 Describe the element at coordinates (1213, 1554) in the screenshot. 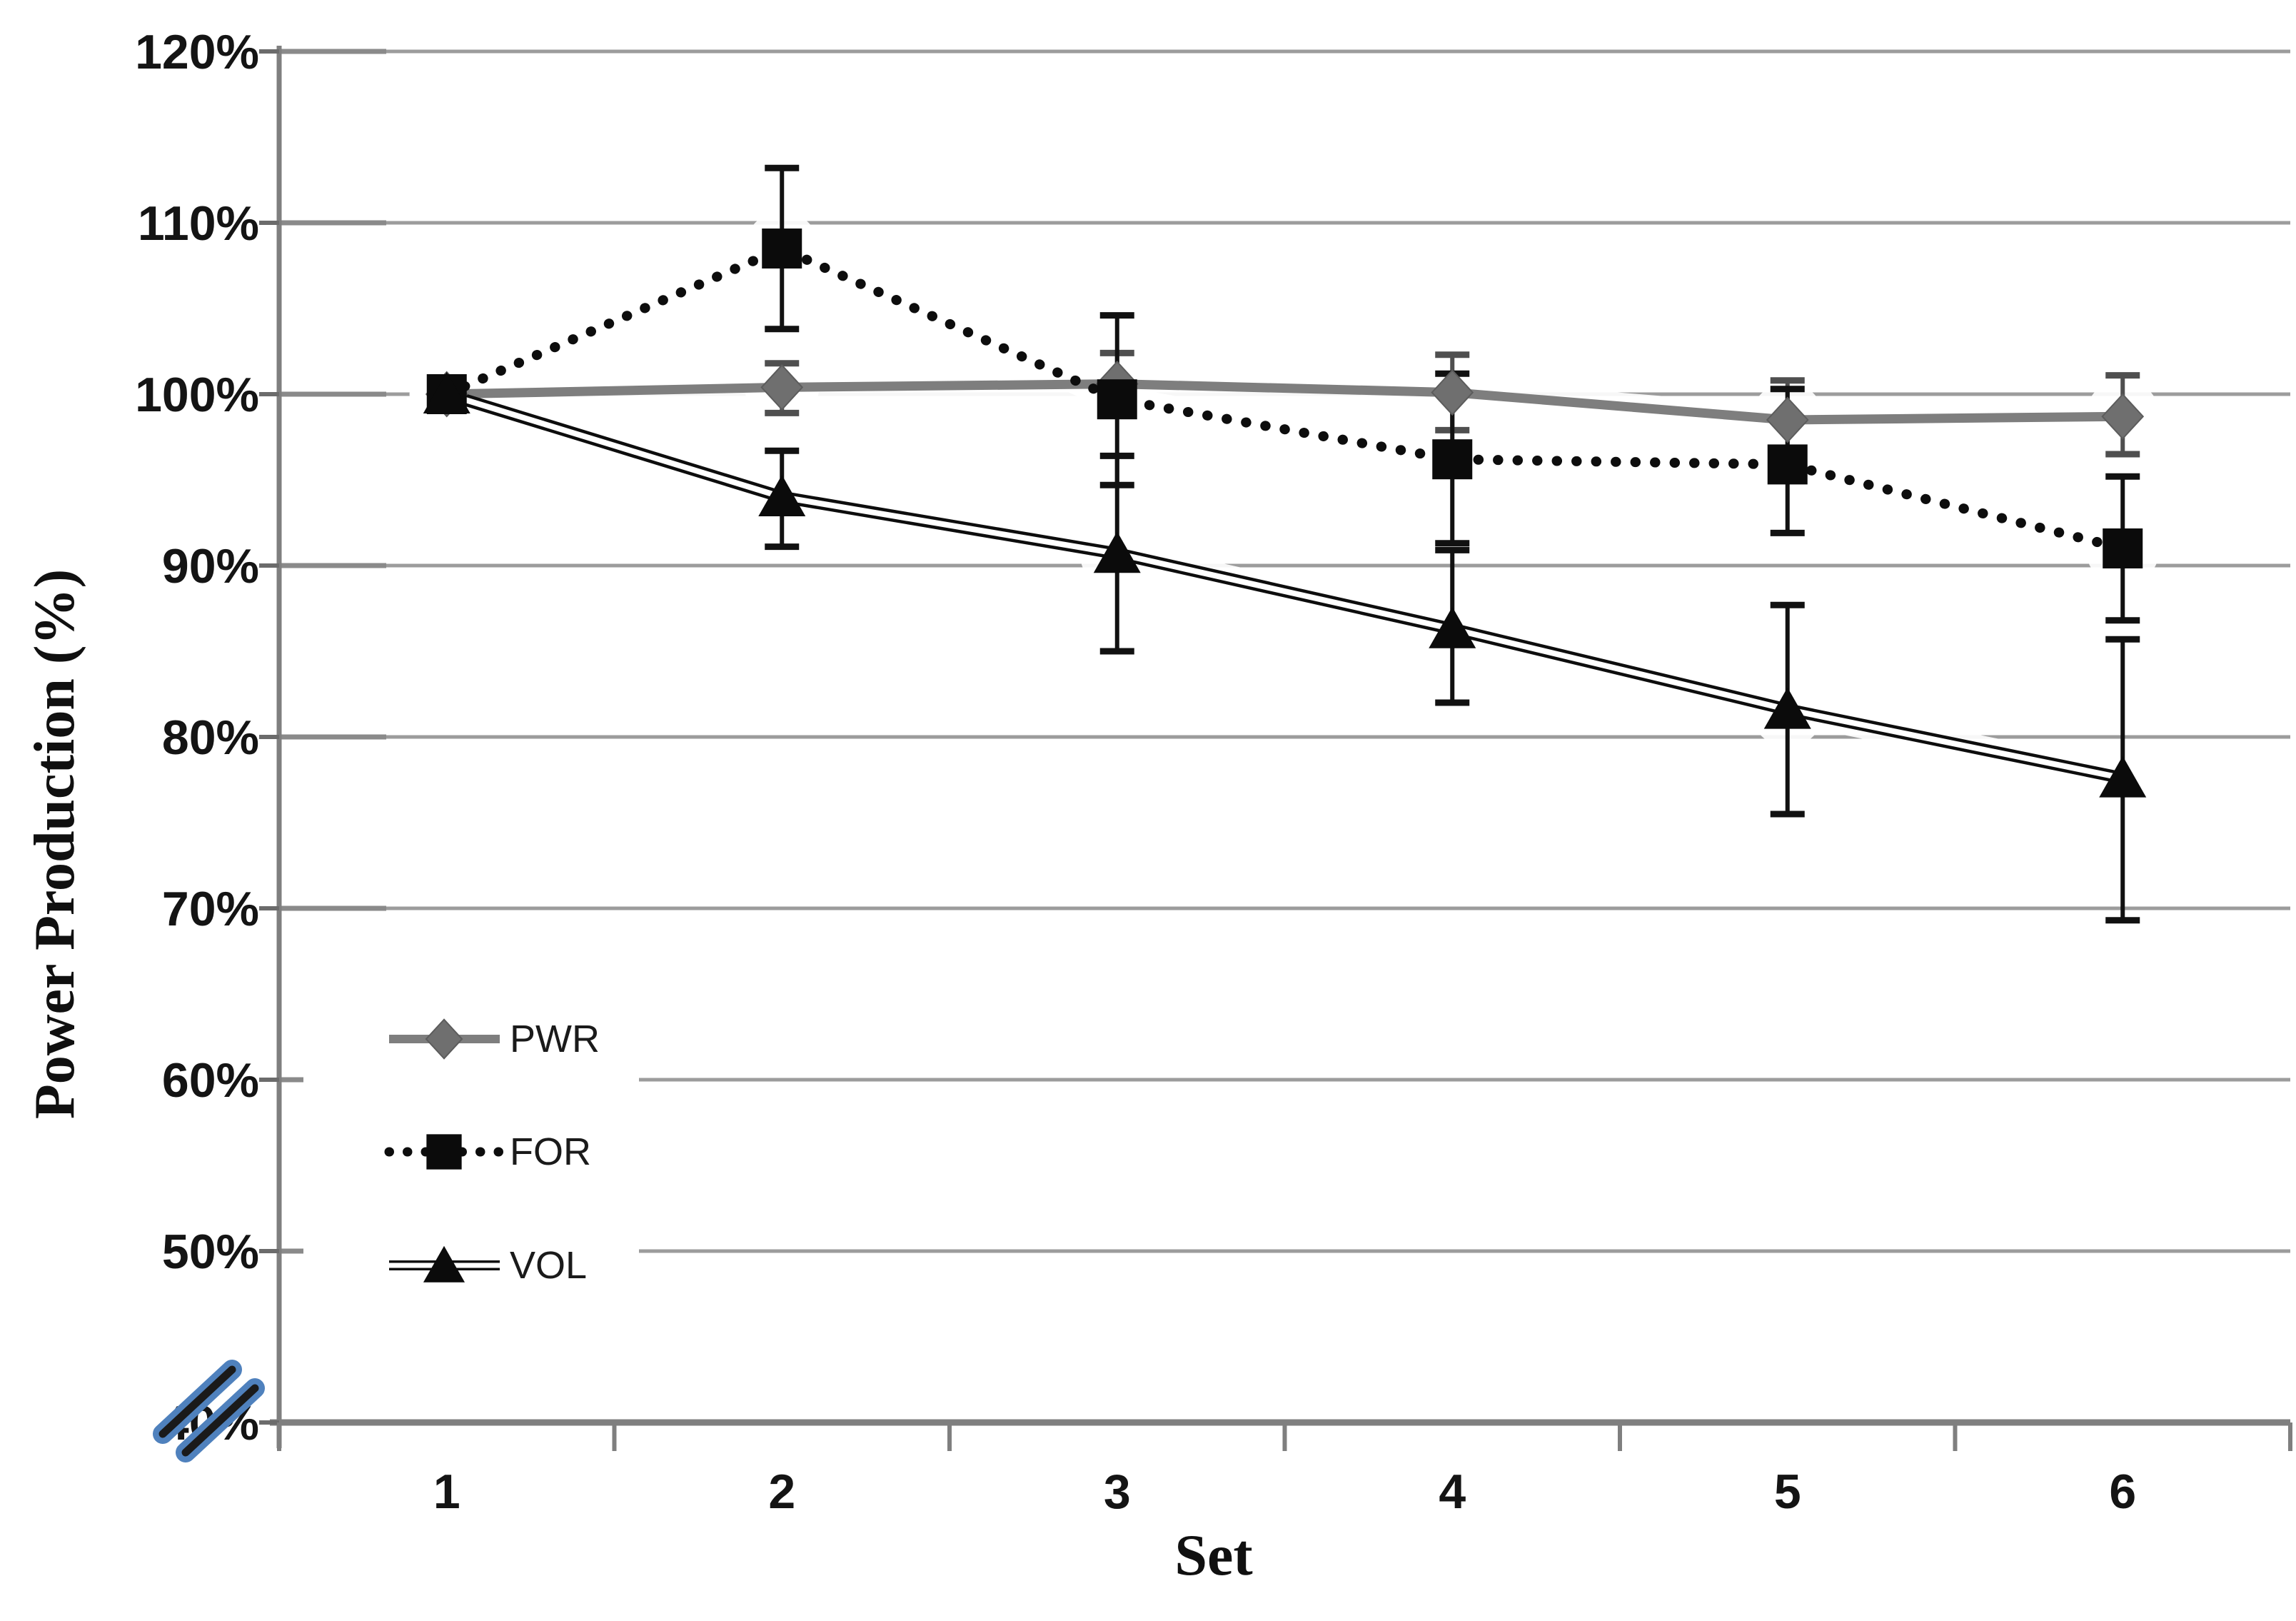

I see `x-axis-title: Set` at that location.